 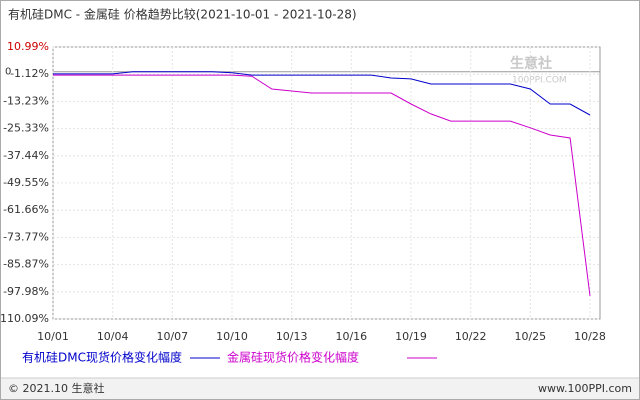 I want to click on y-tick-label: -13.23%, so click(x=26, y=100).